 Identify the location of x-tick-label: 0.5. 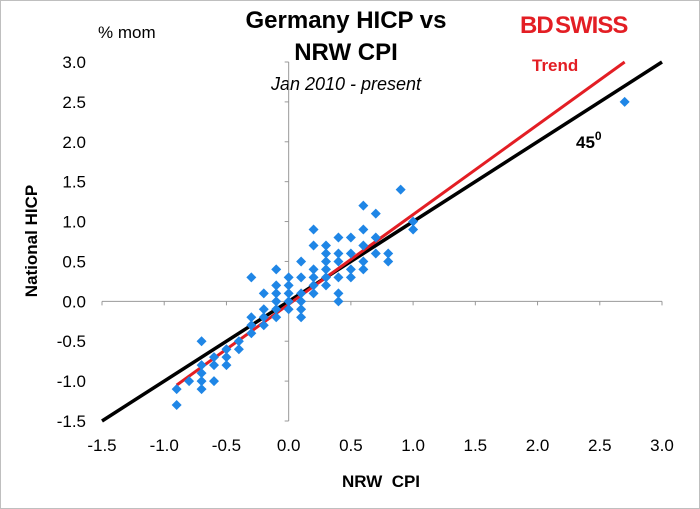
(351, 445).